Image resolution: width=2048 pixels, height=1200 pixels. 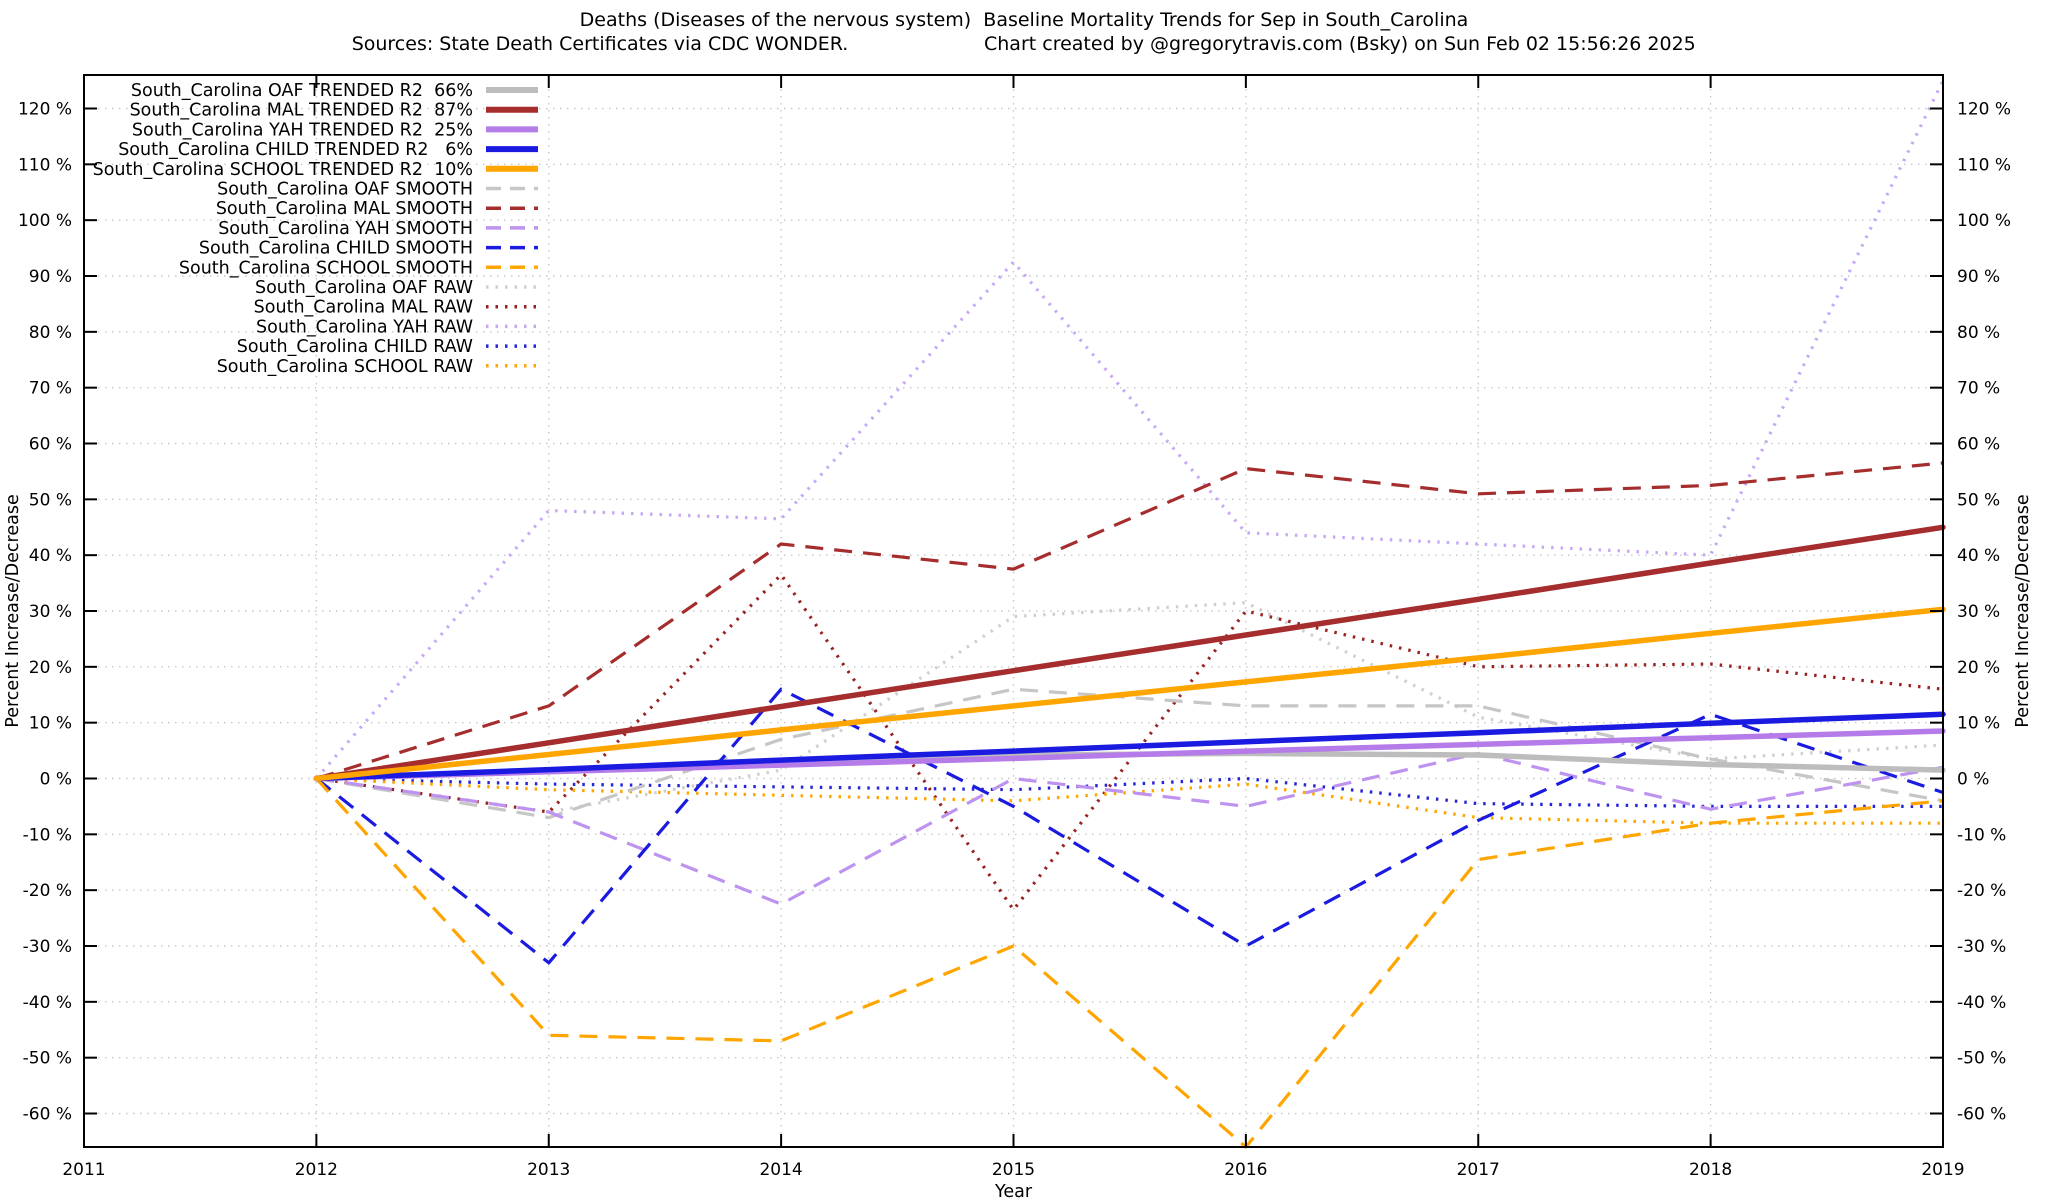 What do you see at coordinates (1978, 445) in the screenshot?
I see `y-tick-label-right: 60 %` at bounding box center [1978, 445].